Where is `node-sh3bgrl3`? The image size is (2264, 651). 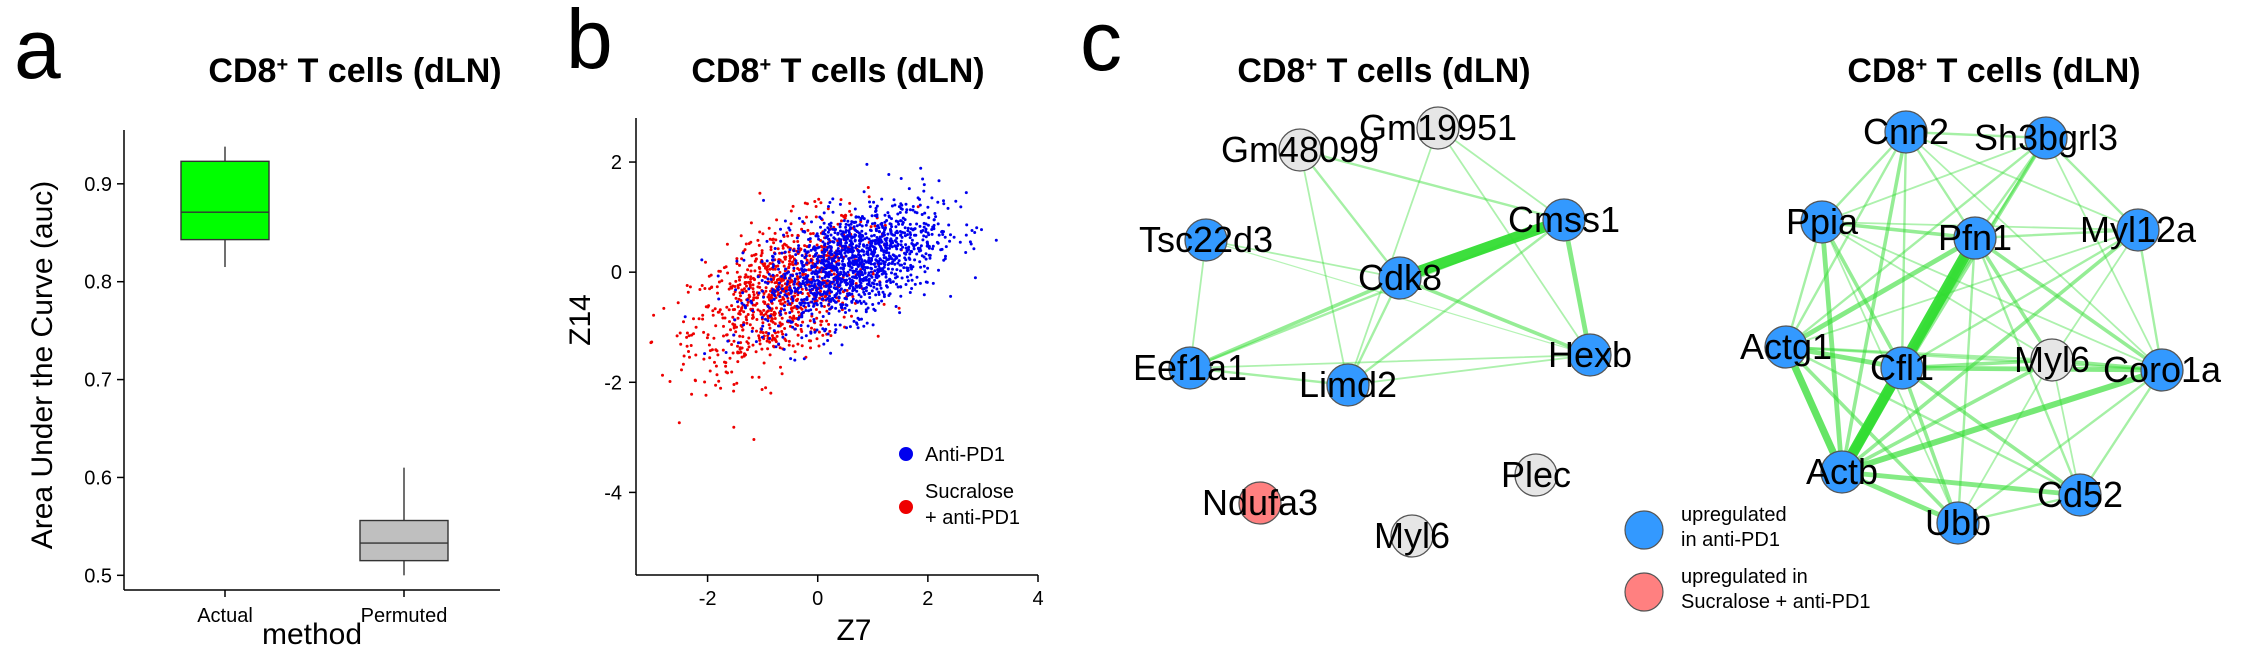 node-sh3bgrl3 is located at coordinates (2046, 138).